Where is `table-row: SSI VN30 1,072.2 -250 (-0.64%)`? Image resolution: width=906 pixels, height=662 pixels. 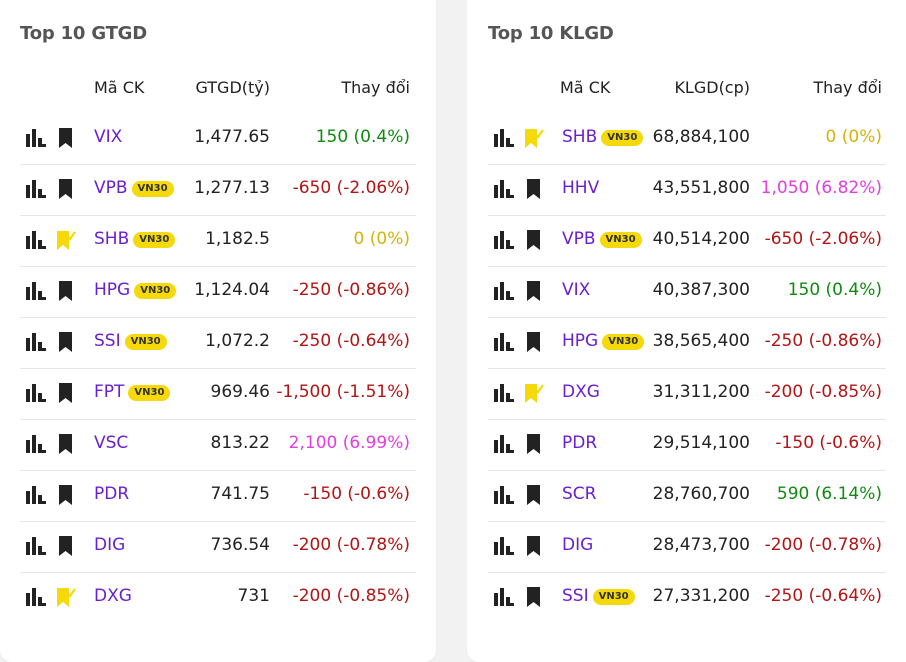
table-row: SSI VN30 1,072.2 -250 (-0.64%) is located at coordinates (218, 343).